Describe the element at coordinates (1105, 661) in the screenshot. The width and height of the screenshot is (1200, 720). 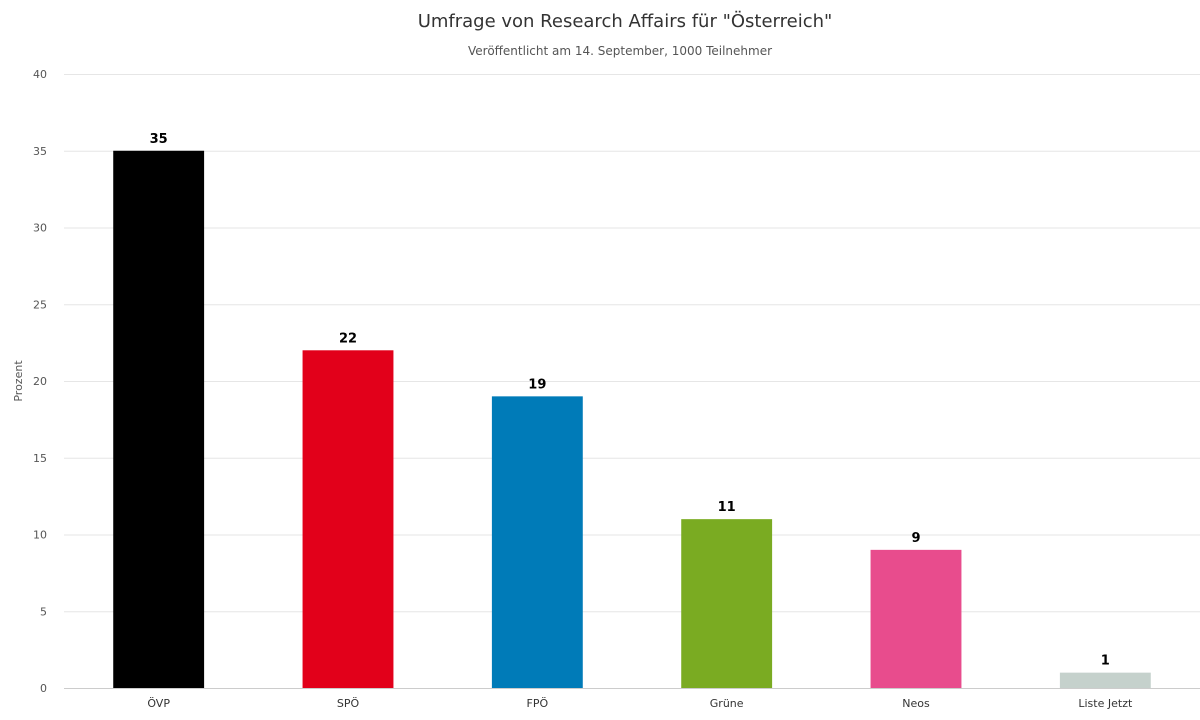
I see `data-label: 1` at that location.